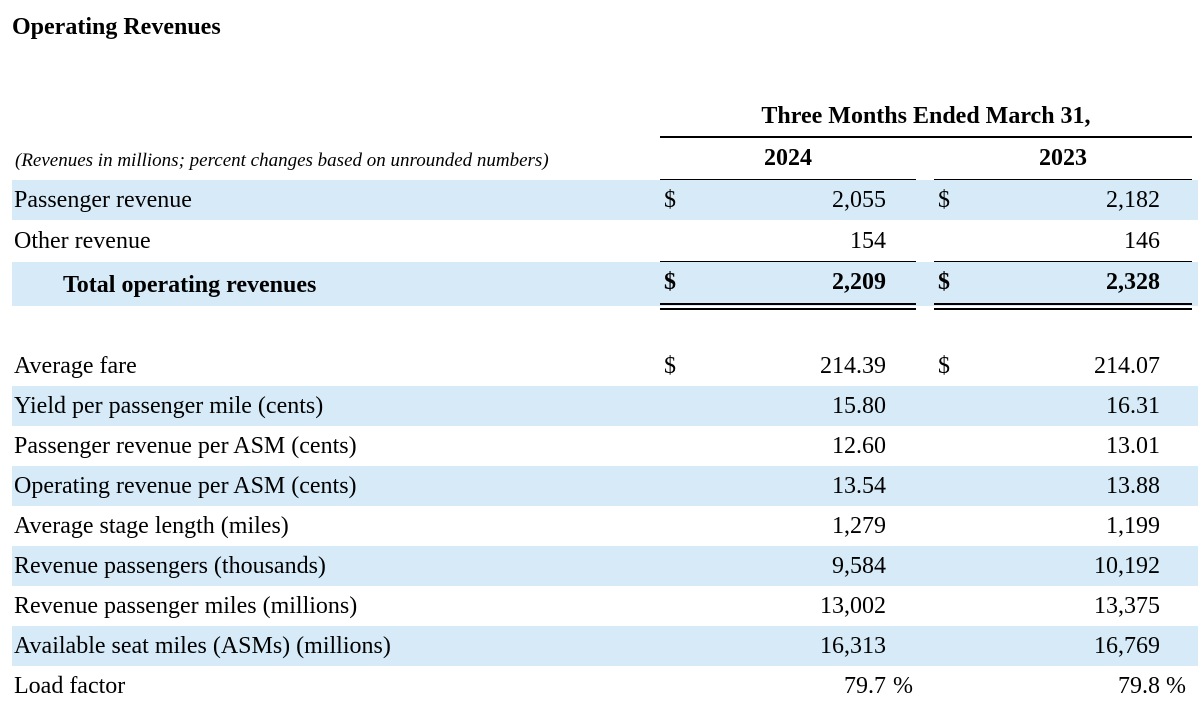 The height and width of the screenshot is (726, 1198). Describe the element at coordinates (1127, 606) in the screenshot. I see `value-prior: 13,375` at that location.